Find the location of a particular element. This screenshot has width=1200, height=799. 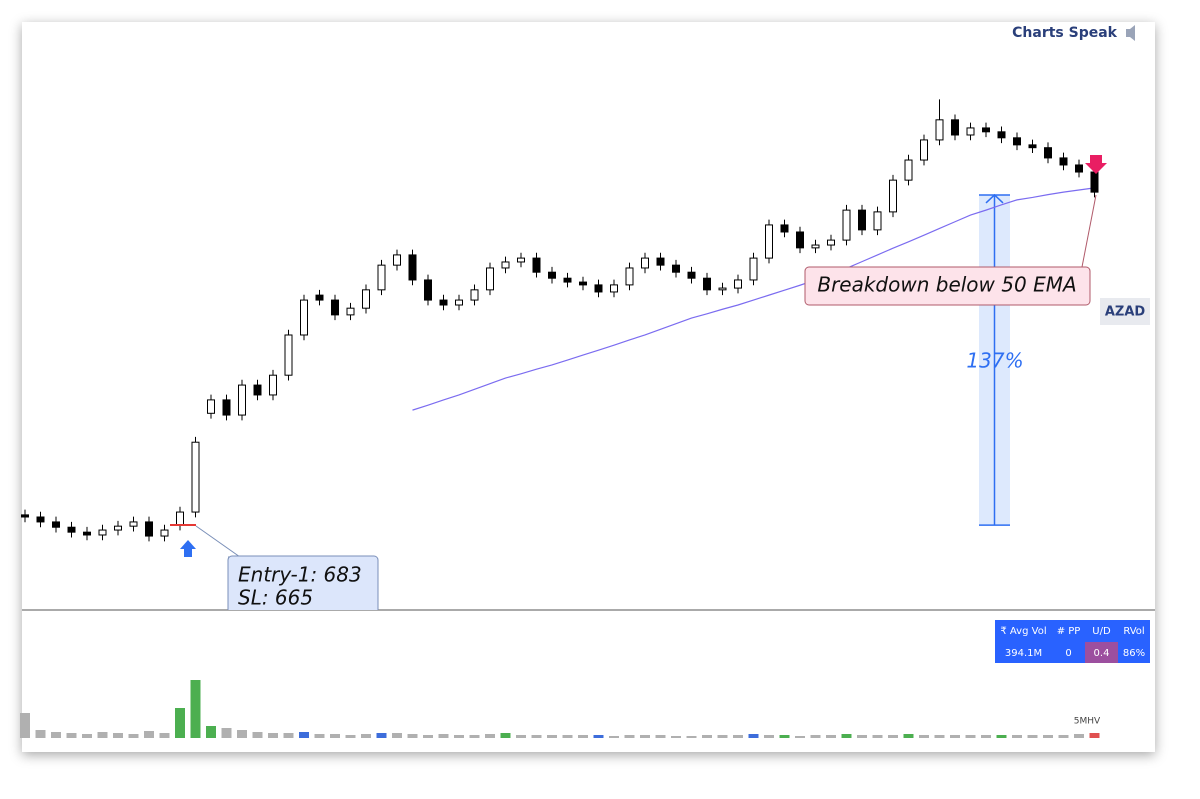

table-header: ₹ Avg Vol is located at coordinates (1023, 631).